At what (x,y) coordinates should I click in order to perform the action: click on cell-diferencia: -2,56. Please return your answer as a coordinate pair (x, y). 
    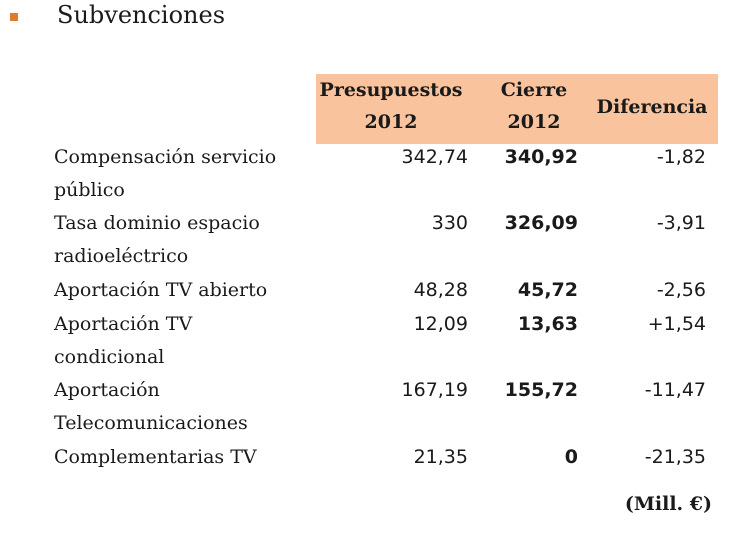
    Looking at the image, I should click on (681, 290).